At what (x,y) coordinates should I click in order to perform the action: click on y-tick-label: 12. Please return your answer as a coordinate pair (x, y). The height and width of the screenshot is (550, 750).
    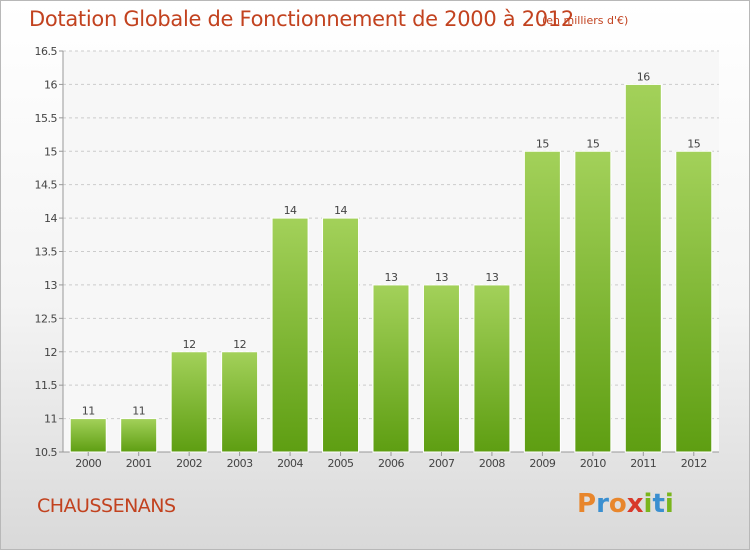
    Looking at the image, I should click on (50, 352).